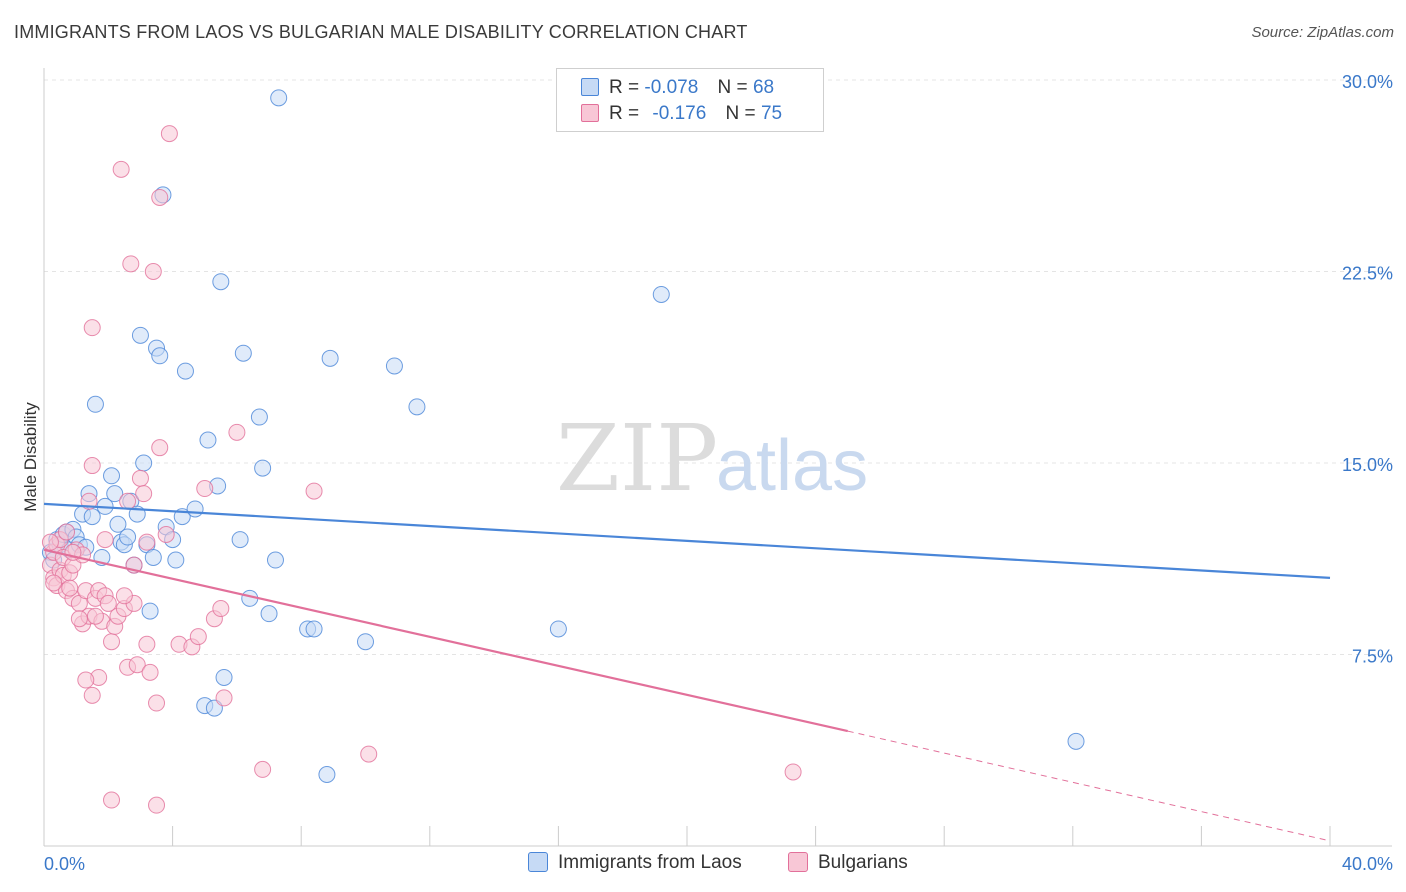 This screenshot has height=892, width=1406. I want to click on bottom-legend-bulgarians: Bulgarians, so click(848, 863).